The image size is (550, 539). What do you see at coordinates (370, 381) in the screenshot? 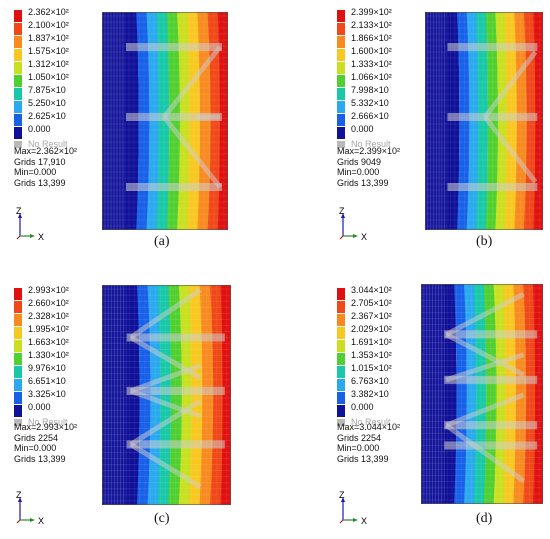
I see `legend-value: 6.763×10` at bounding box center [370, 381].